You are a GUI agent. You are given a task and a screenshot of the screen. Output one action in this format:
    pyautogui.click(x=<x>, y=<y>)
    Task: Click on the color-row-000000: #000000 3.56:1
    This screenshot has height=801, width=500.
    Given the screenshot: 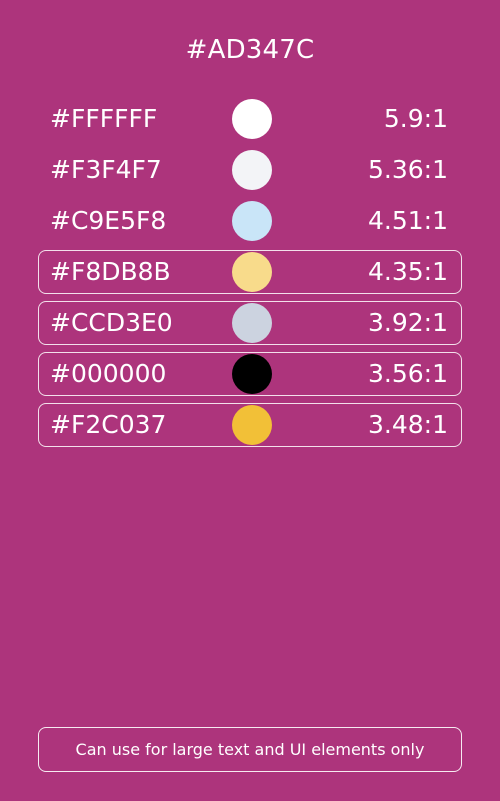 What is the action you would take?
    pyautogui.click(x=250, y=374)
    